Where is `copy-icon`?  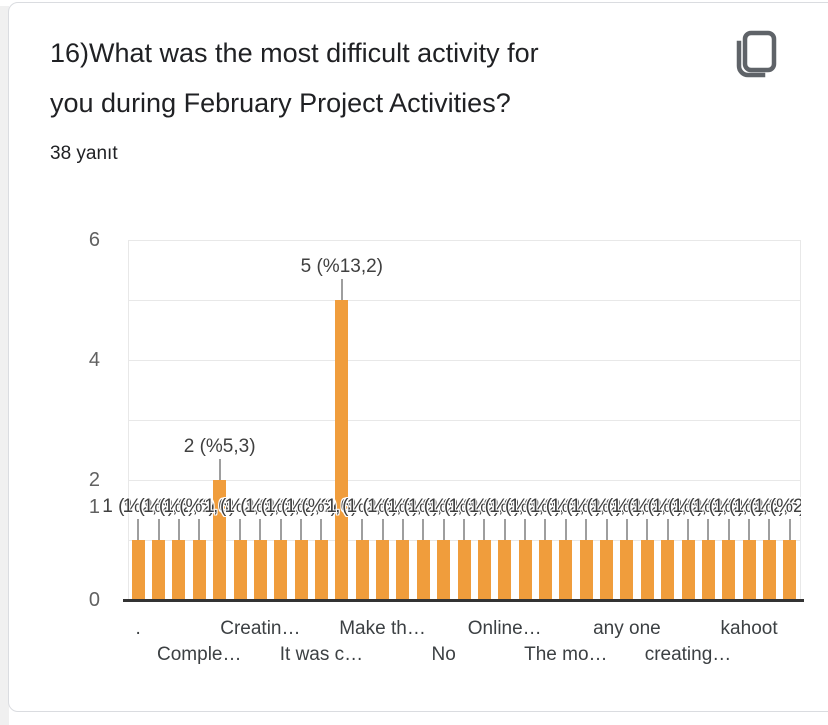 copy-icon is located at coordinates (756, 57).